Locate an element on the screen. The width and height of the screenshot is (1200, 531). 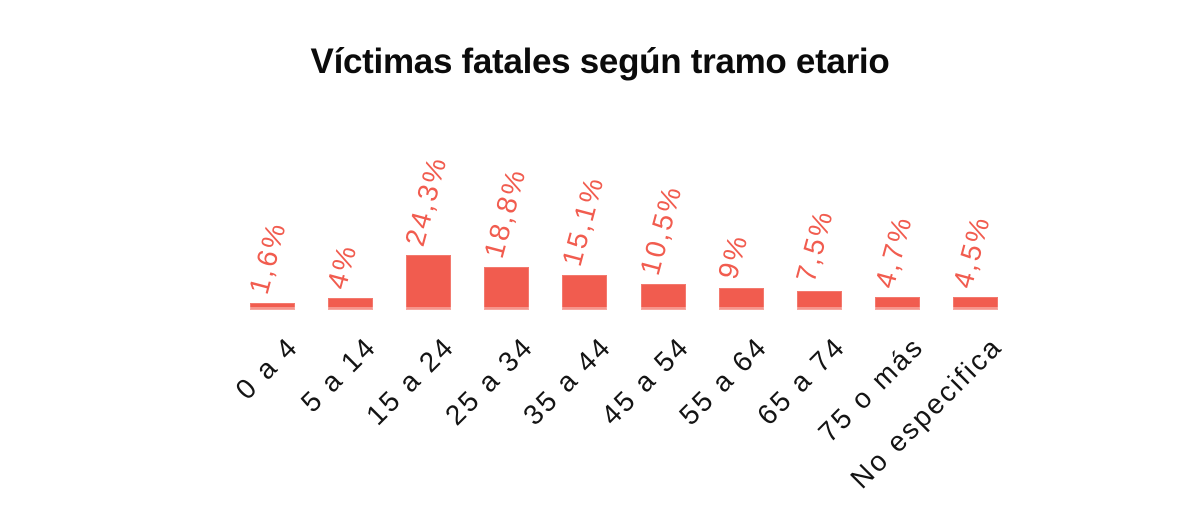
value-label: 1,6% is located at coordinates (268, 257).